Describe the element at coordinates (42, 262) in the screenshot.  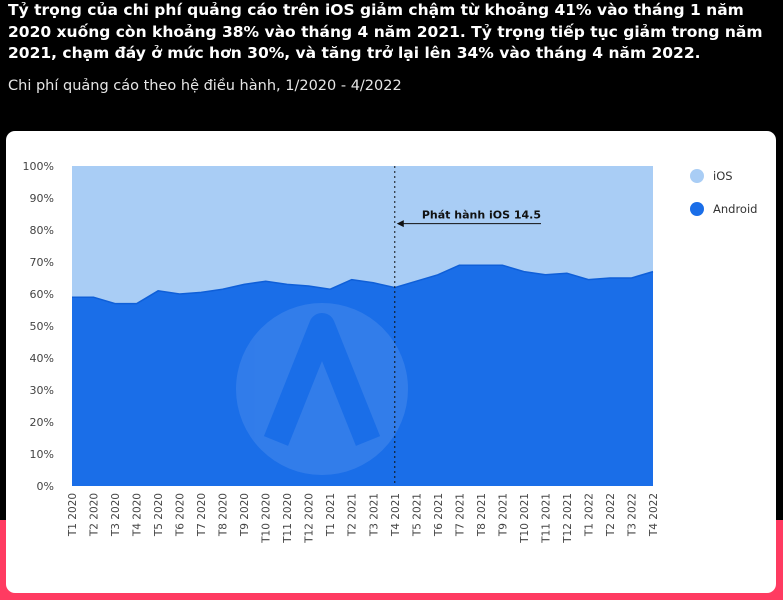
I see `y-tick-label: 70%` at that location.